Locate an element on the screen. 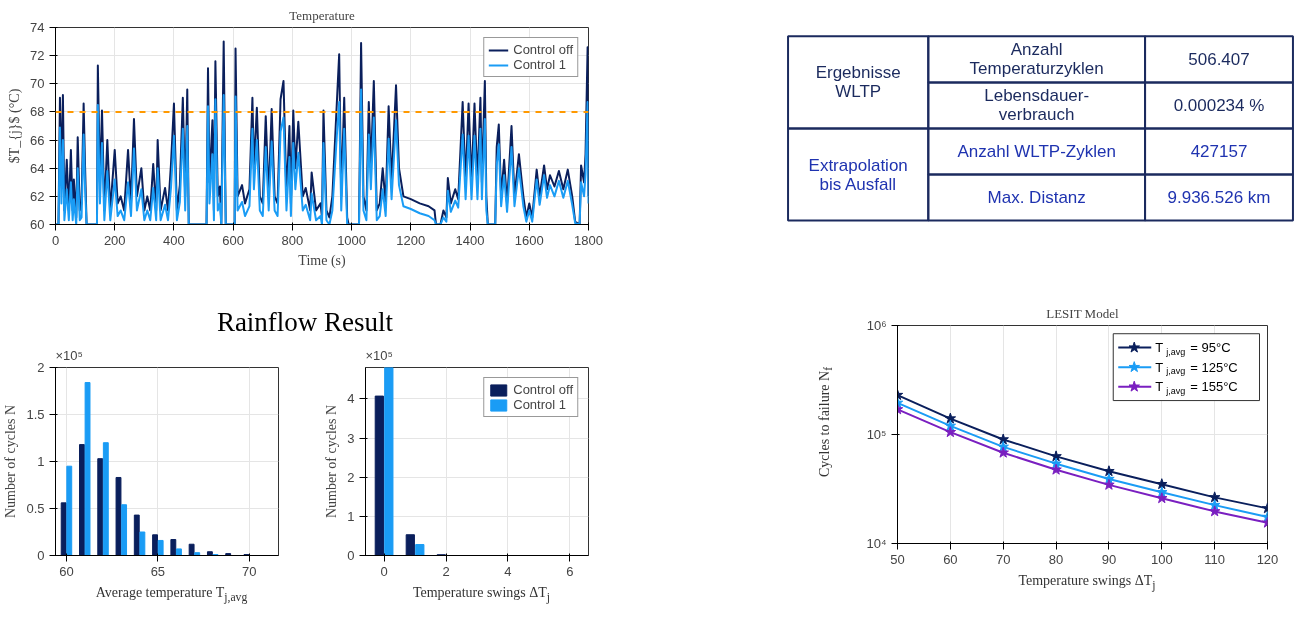  y-tick-label: 66 is located at coordinates (37, 140).